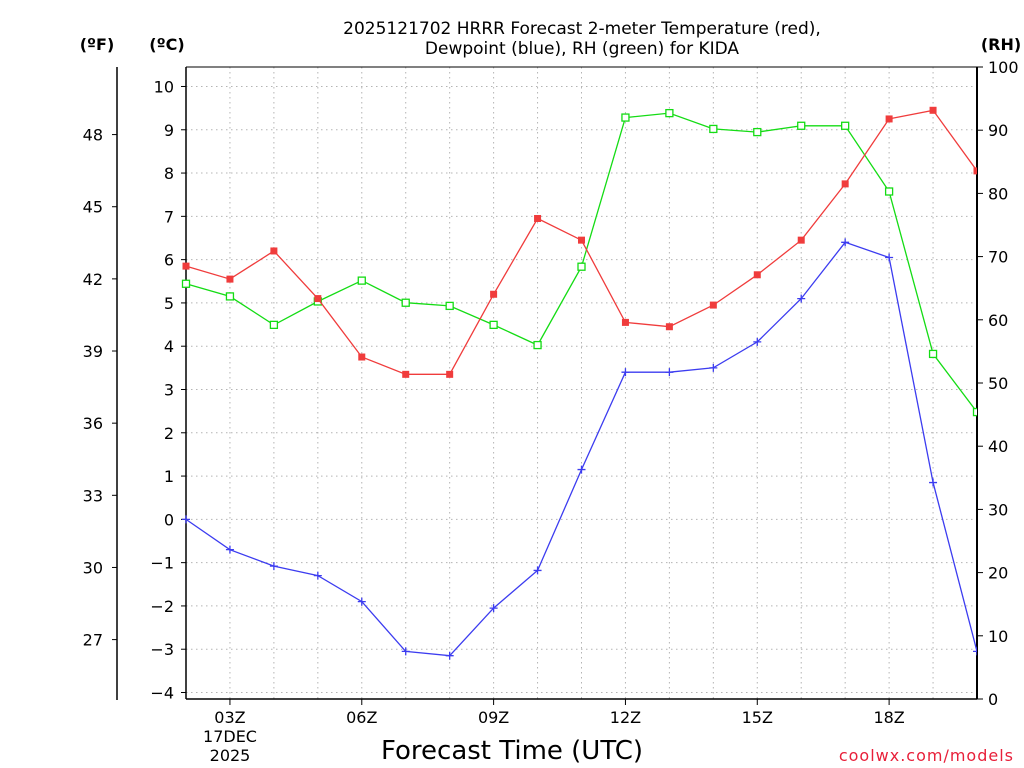  What do you see at coordinates (93, 423) in the screenshot?
I see `fahrenheit-tick-label: 36` at bounding box center [93, 423].